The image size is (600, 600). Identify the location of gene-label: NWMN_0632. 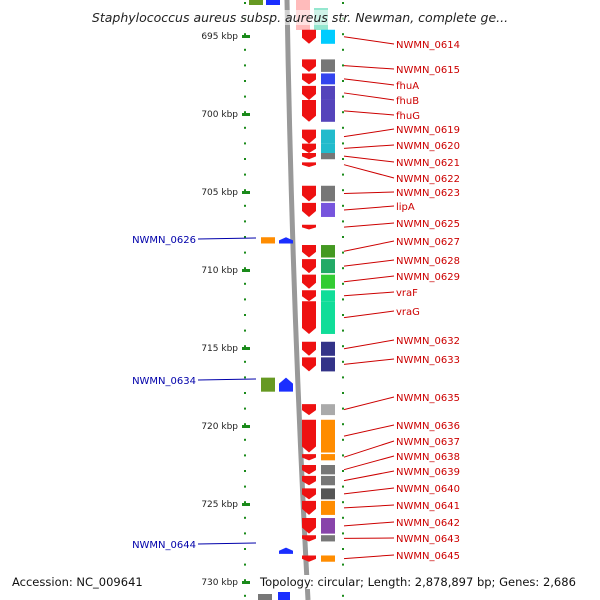
(428, 341).